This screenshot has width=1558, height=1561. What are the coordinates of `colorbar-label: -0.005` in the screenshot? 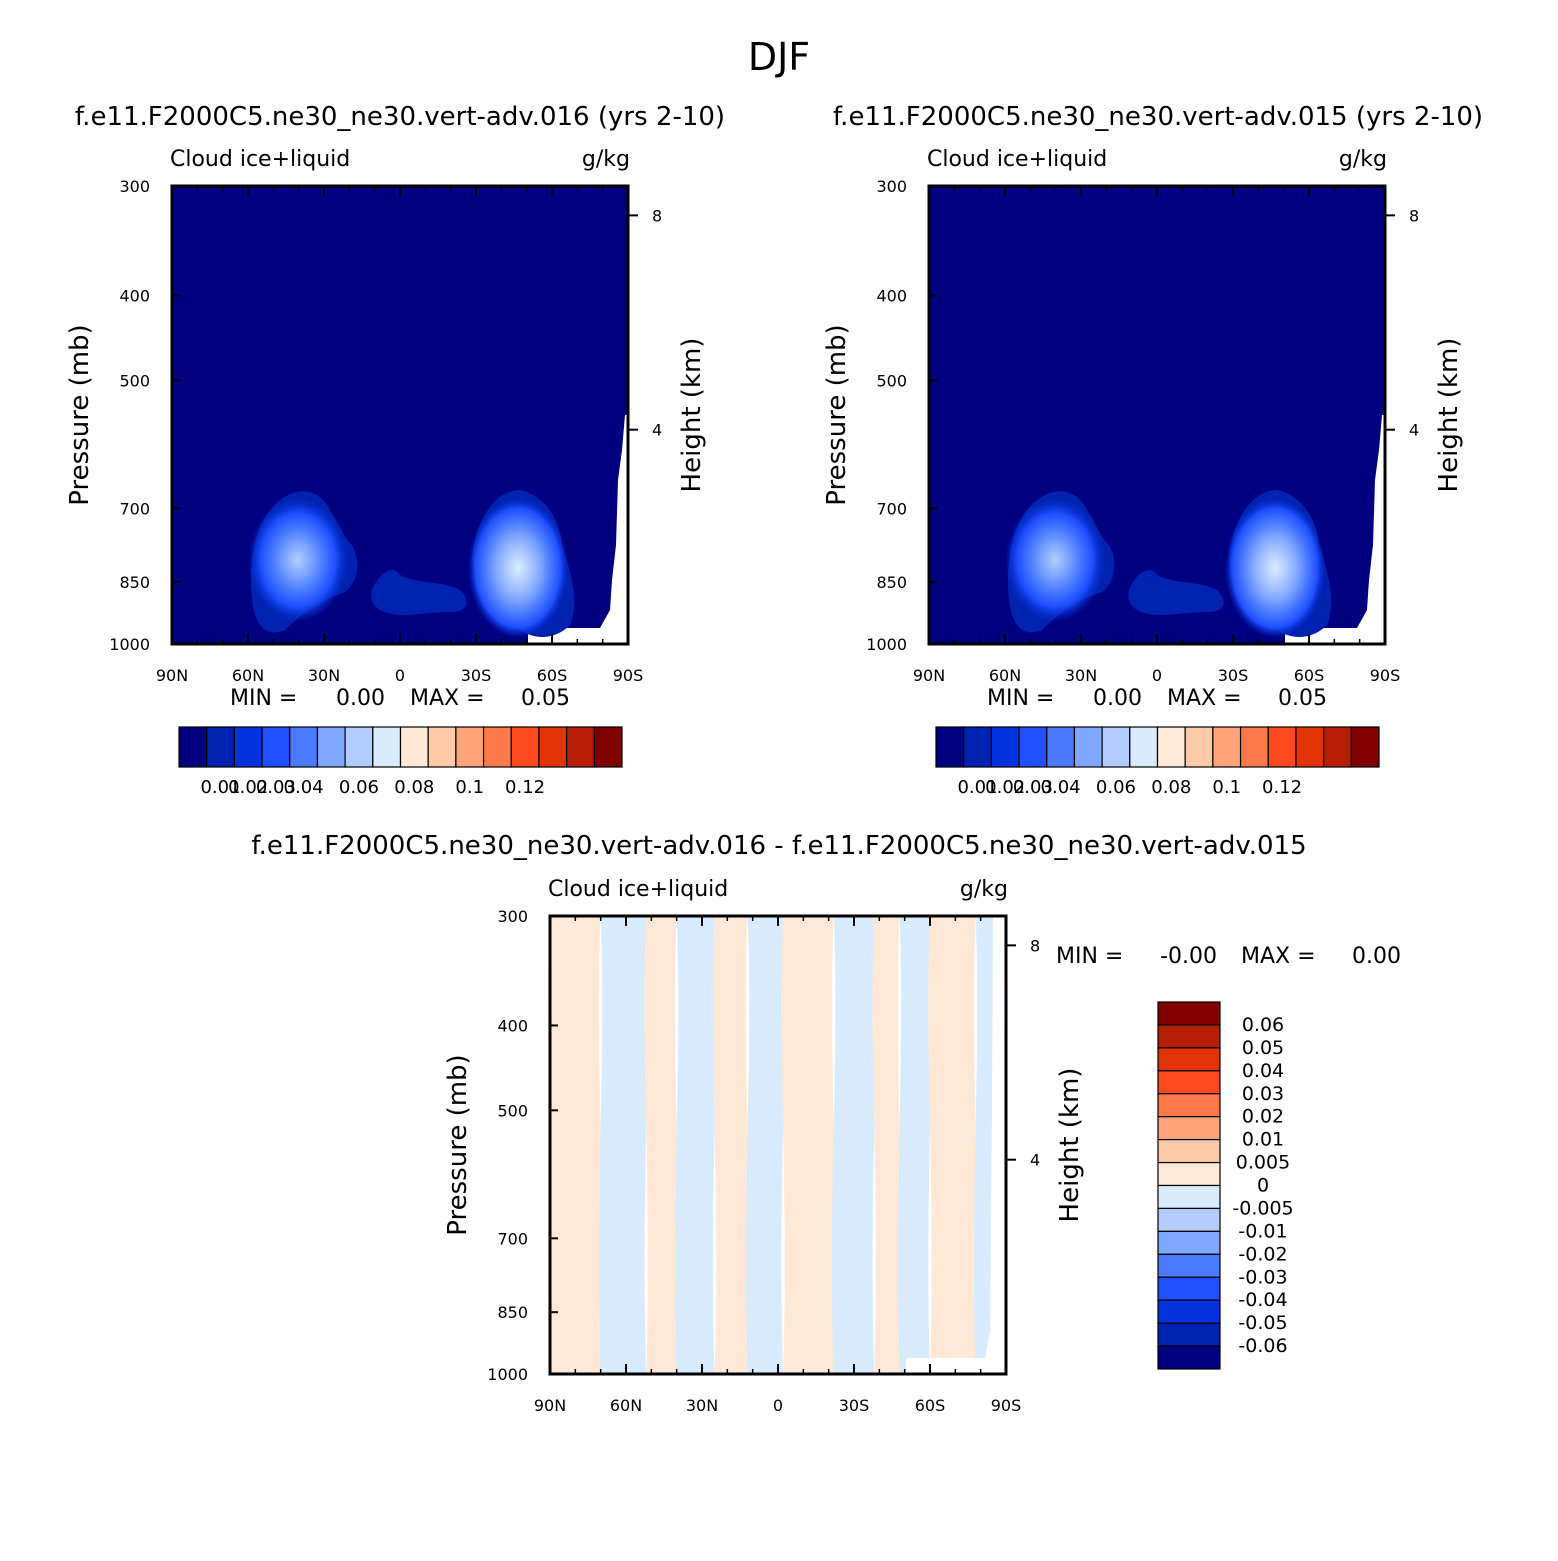 It's located at (1262, 1208).